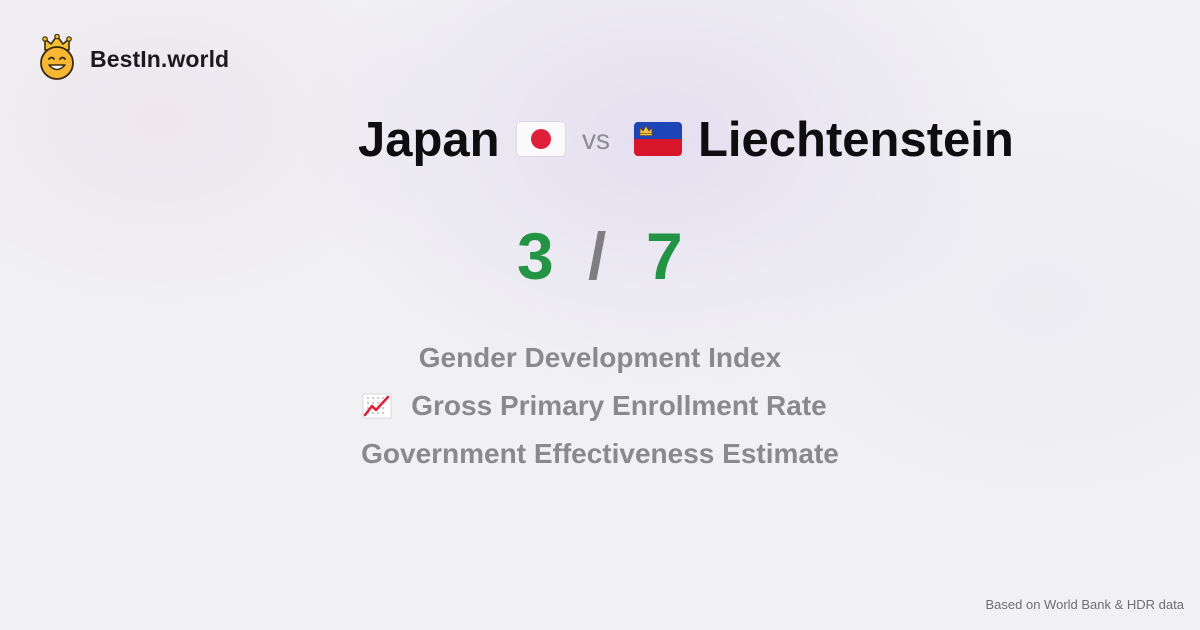 This screenshot has height=630, width=1200. What do you see at coordinates (57, 57) in the screenshot?
I see `crowned-smiley-icon` at bounding box center [57, 57].